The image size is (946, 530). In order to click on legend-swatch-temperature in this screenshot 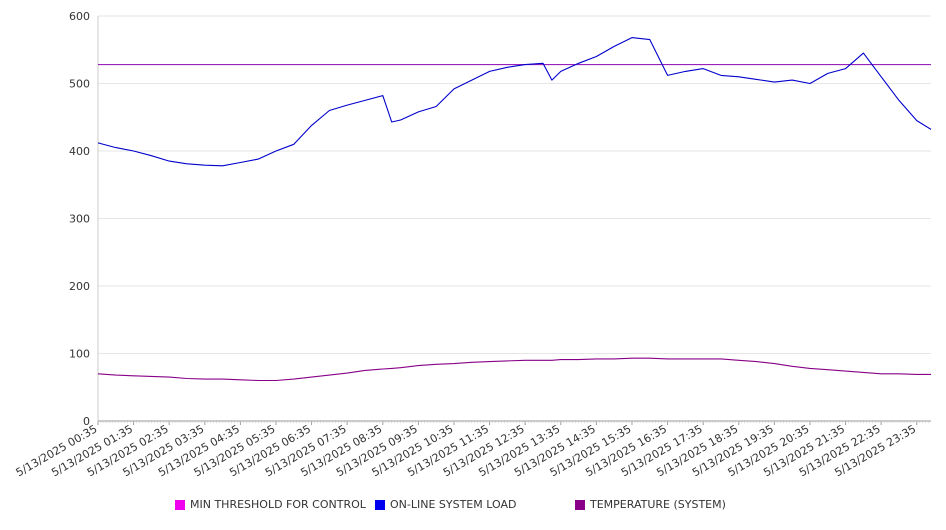, I will do `click(580, 504)`.